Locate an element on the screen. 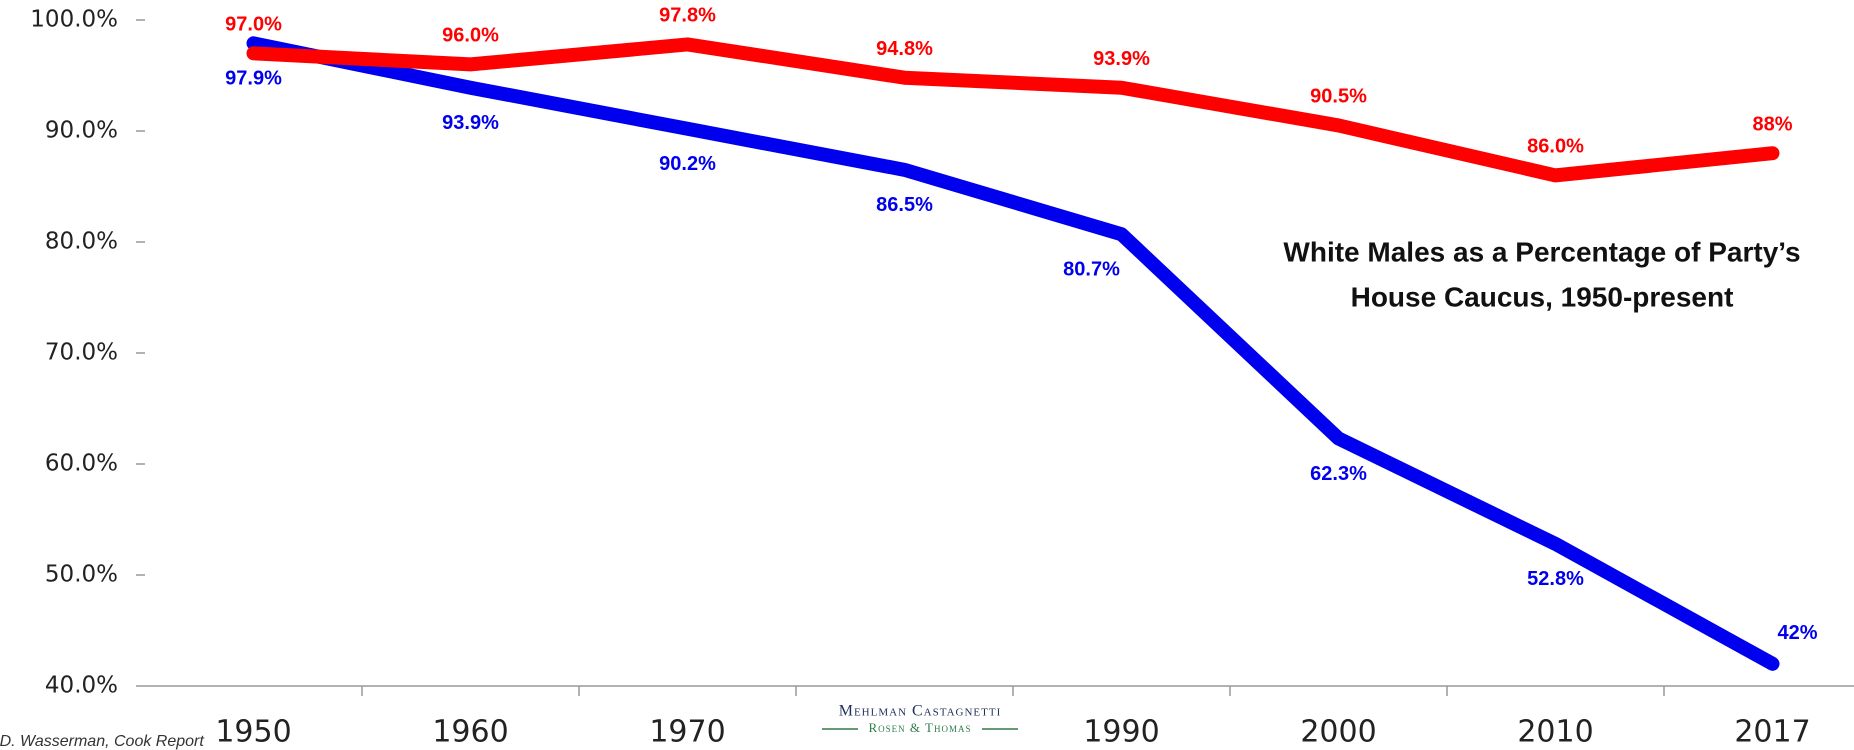 The width and height of the screenshot is (1854, 750). x-tick-label: 2010 is located at coordinates (1555, 732).